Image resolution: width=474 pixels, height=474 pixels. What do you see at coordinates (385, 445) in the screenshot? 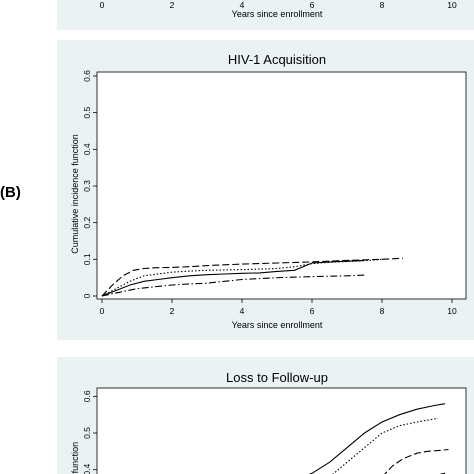
I see `bot-series-line-dot` at bounding box center [385, 445].